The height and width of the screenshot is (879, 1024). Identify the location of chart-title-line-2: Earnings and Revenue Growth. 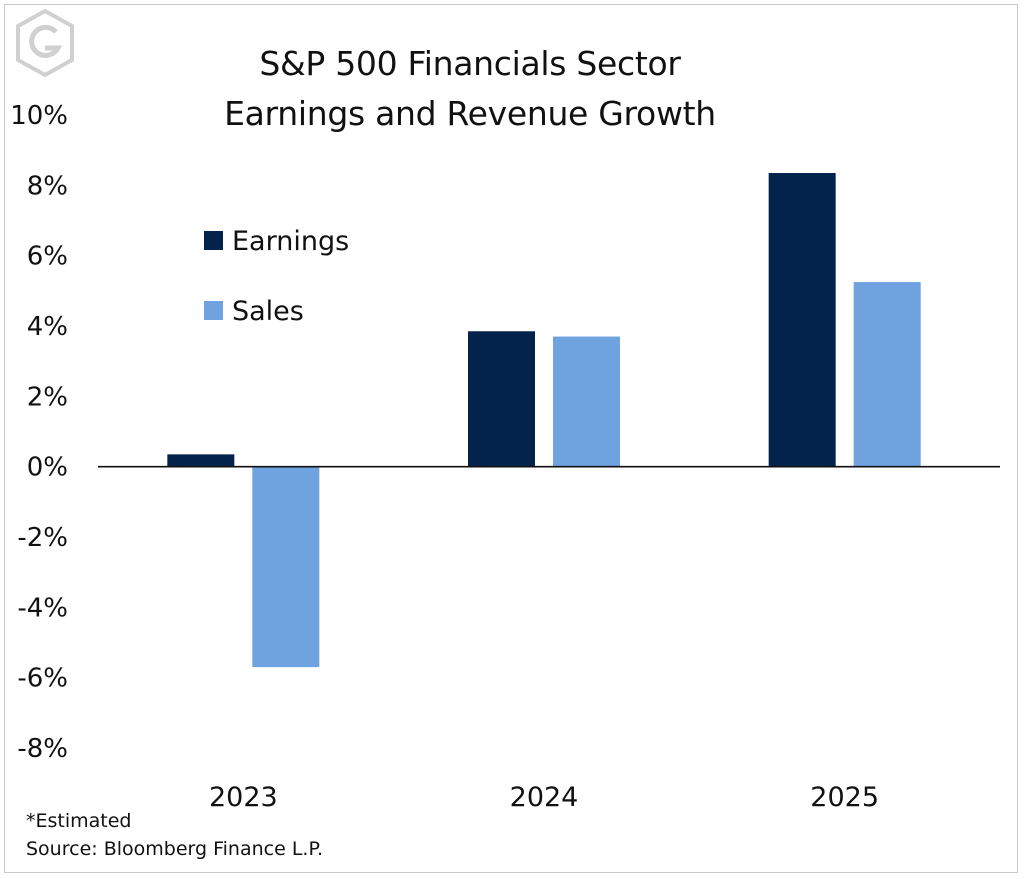
(470, 113).